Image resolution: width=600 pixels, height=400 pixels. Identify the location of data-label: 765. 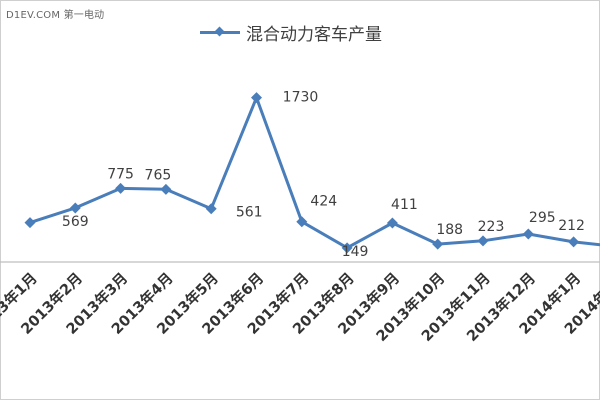
(158, 175).